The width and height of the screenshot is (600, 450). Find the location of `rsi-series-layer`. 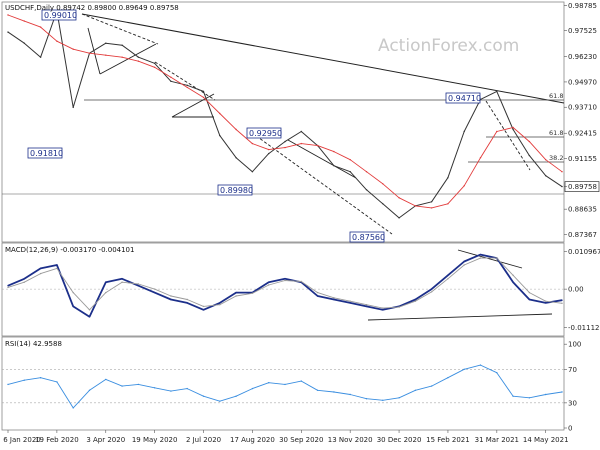

rsi-series-layer is located at coordinates (283, 386).